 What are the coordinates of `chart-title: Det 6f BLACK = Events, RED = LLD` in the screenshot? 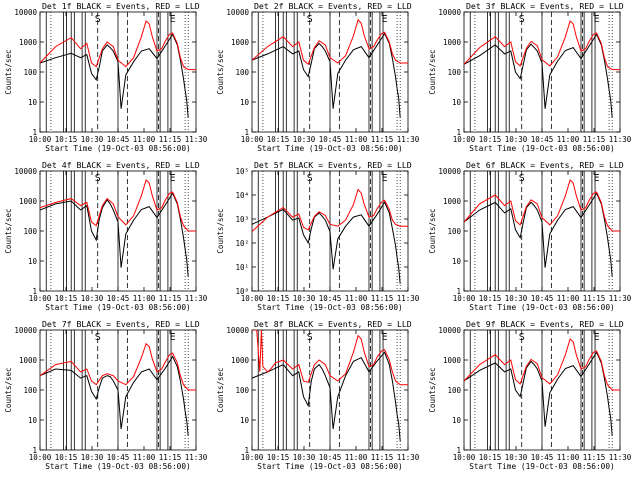 It's located at (545, 165).